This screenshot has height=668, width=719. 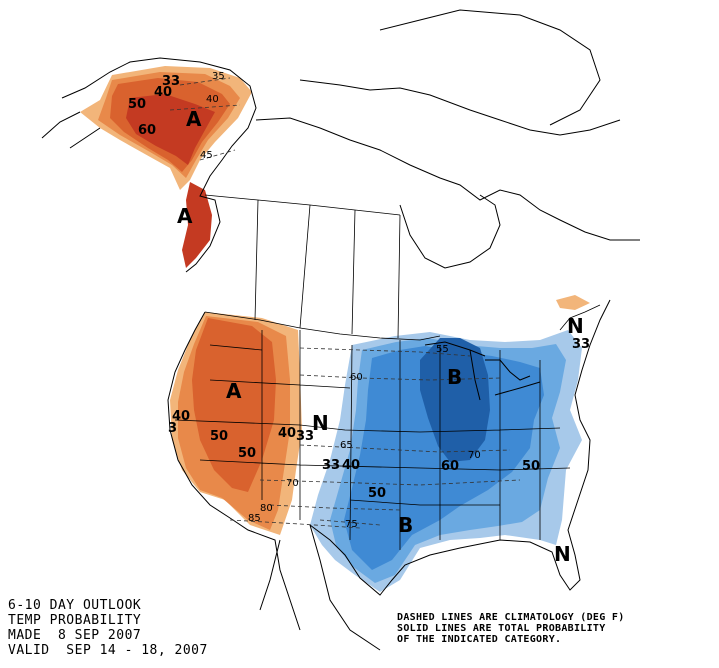 What do you see at coordinates (581, 344) in the screenshot?
I see `prob-ne-33: 33` at bounding box center [581, 344].